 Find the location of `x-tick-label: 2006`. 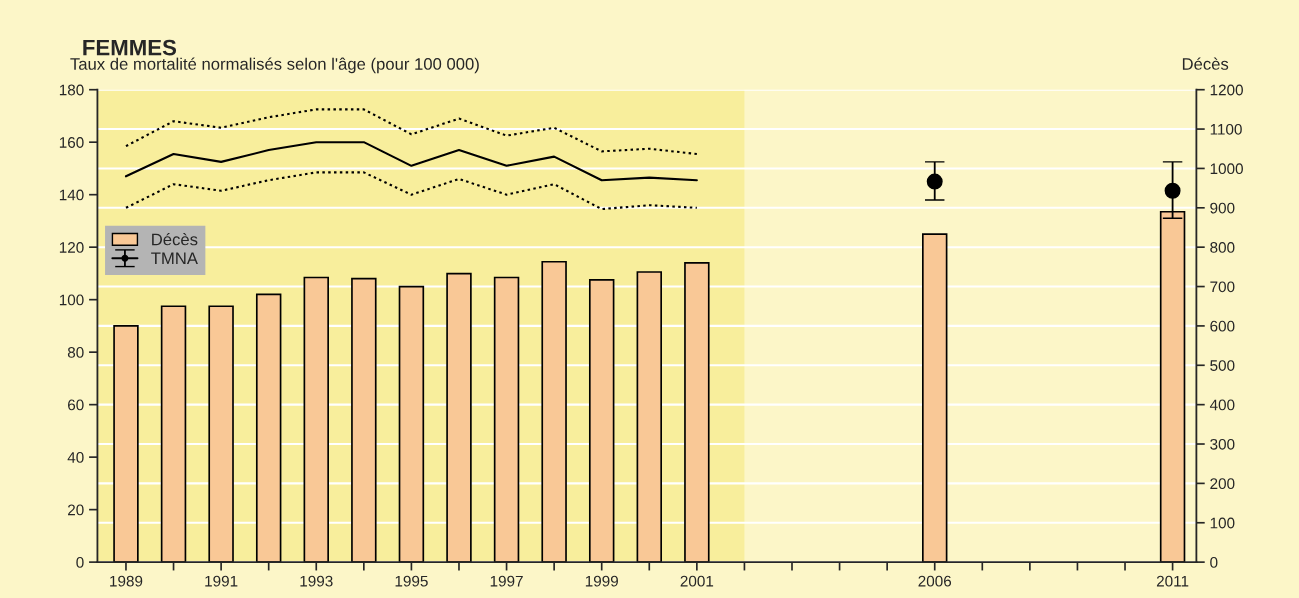

x-tick-label: 2006 is located at coordinates (935, 581).